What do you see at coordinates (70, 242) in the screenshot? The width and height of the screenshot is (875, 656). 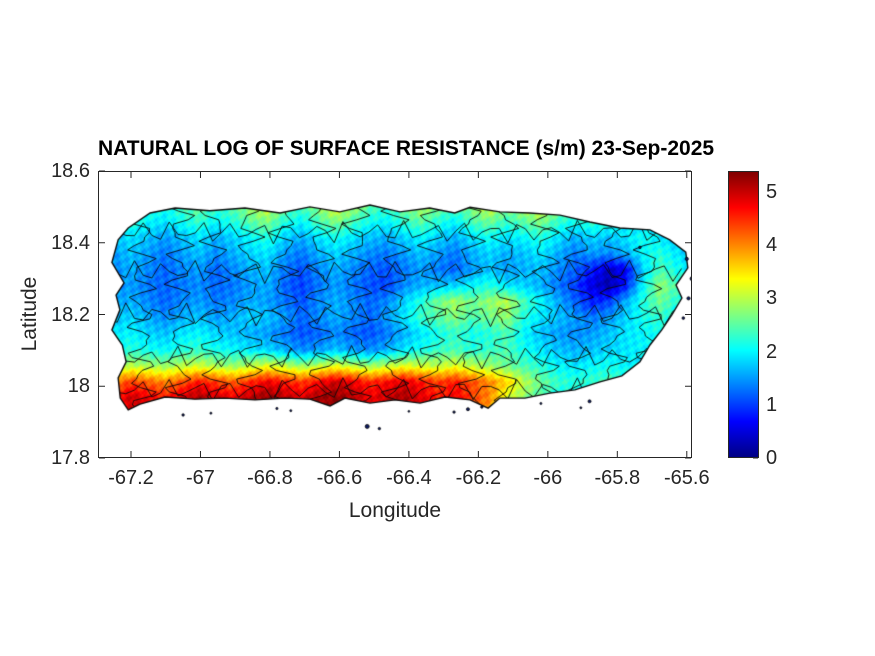 I see `y-tick-label: 18.4` at bounding box center [70, 242].